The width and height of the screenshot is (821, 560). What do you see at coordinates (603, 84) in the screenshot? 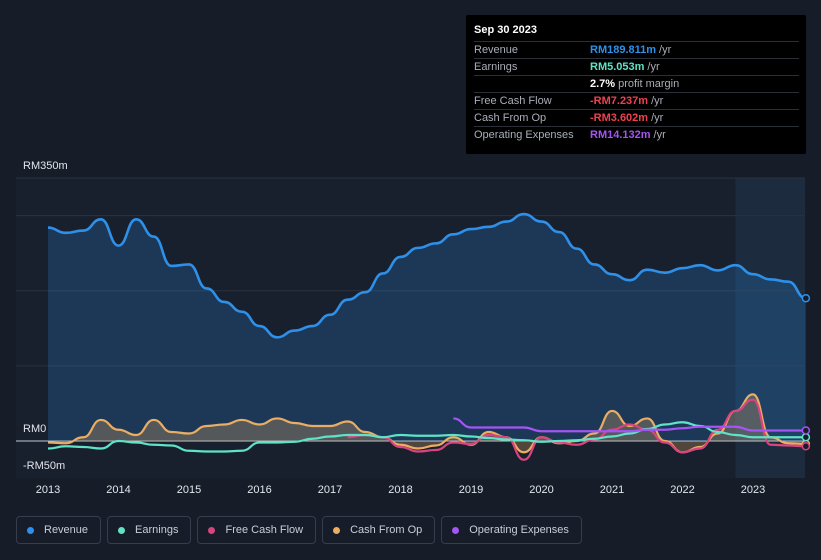
I see `tooltip-row-value: 2.7%` at bounding box center [603, 84].